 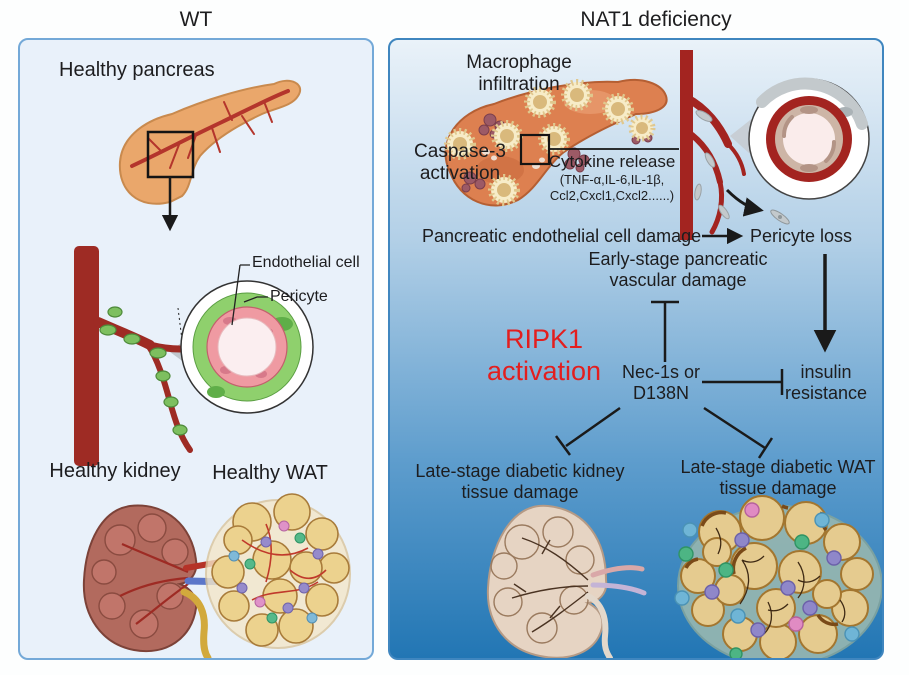 What do you see at coordinates (196, 19) in the screenshot?
I see `wt-title: WT` at bounding box center [196, 19].